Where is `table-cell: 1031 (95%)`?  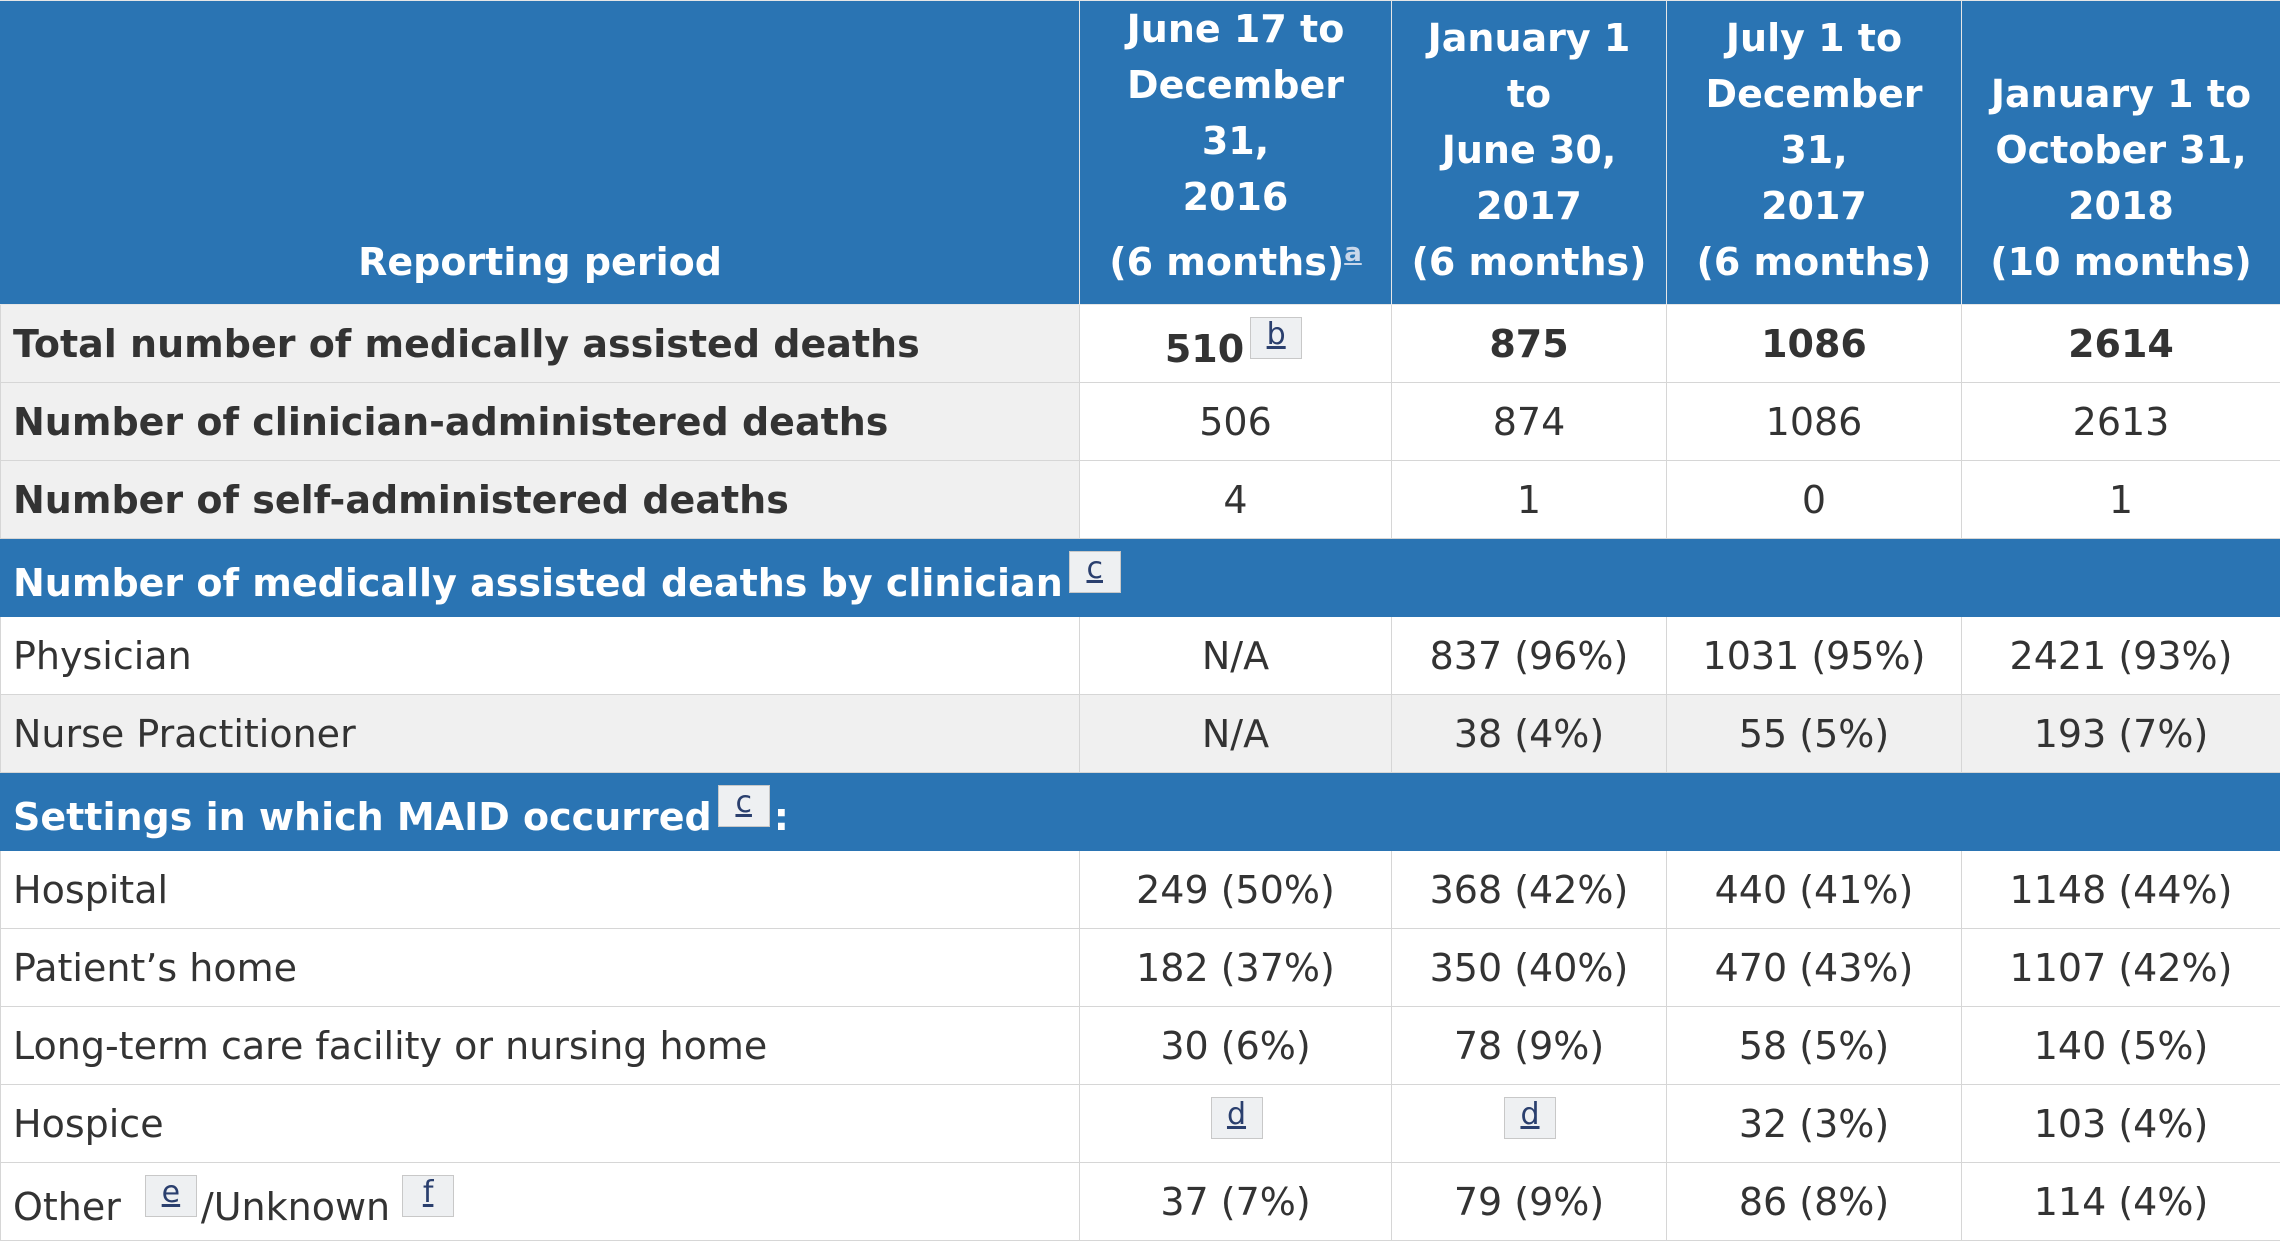
table-cell: 1031 (95%) is located at coordinates (1814, 656).